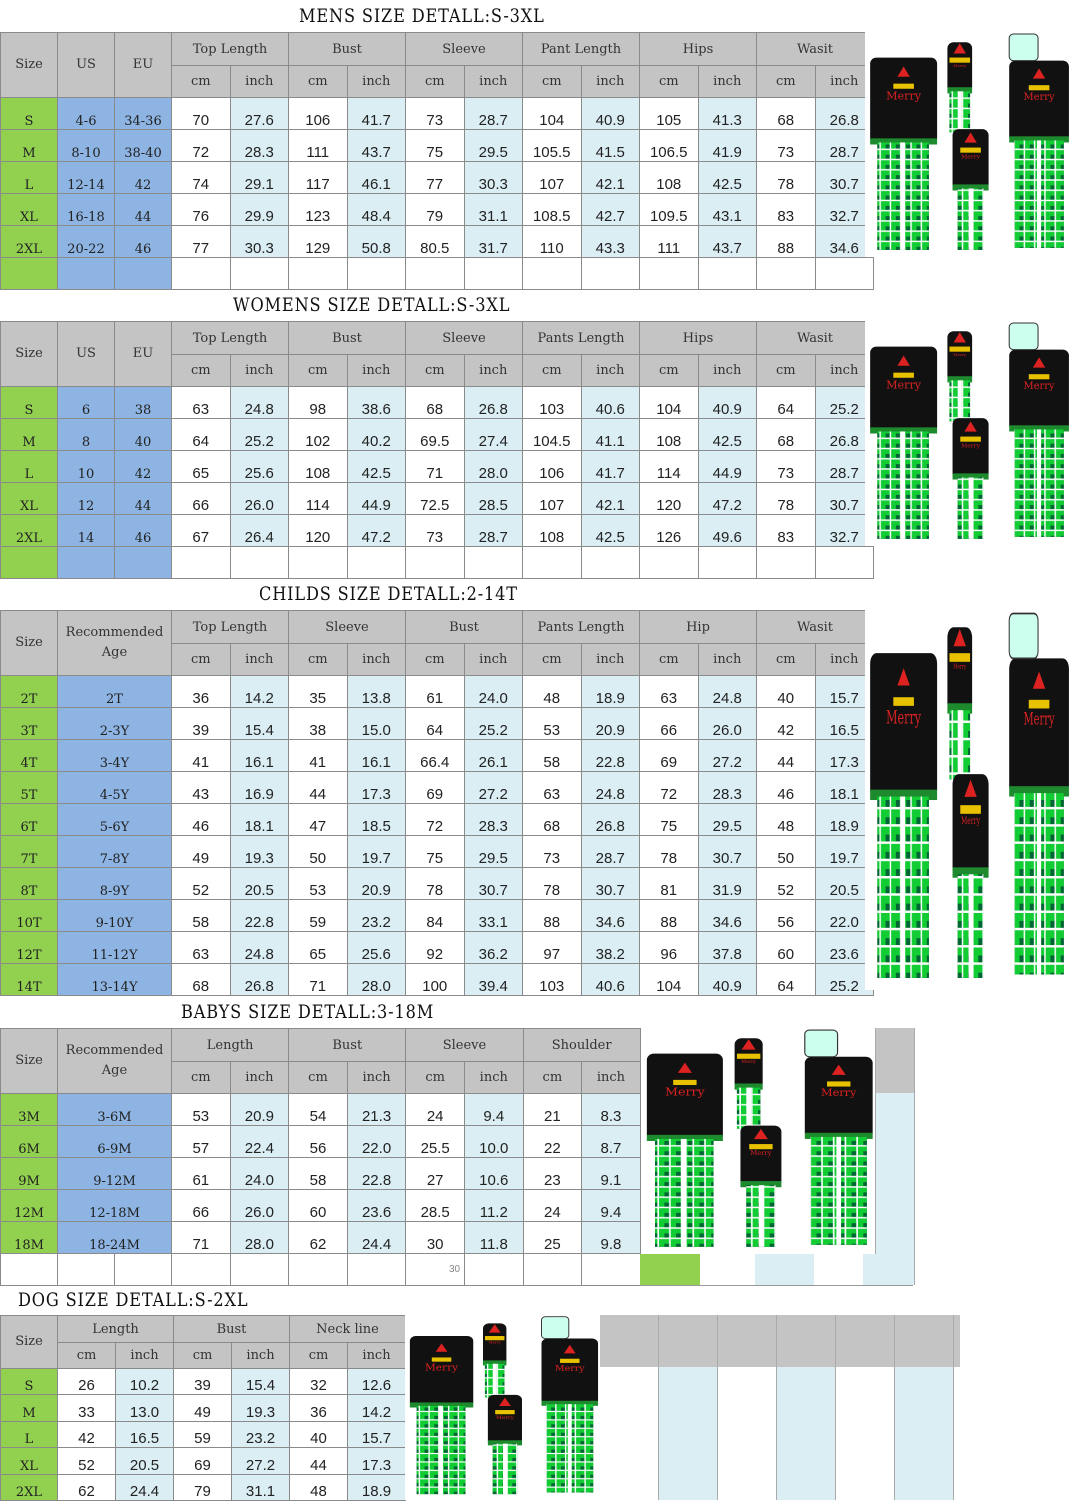  Describe the element at coordinates (321, 1077) in the screenshot. I see `unit-row: cm inch cm inch cm inch cm inch` at that location.